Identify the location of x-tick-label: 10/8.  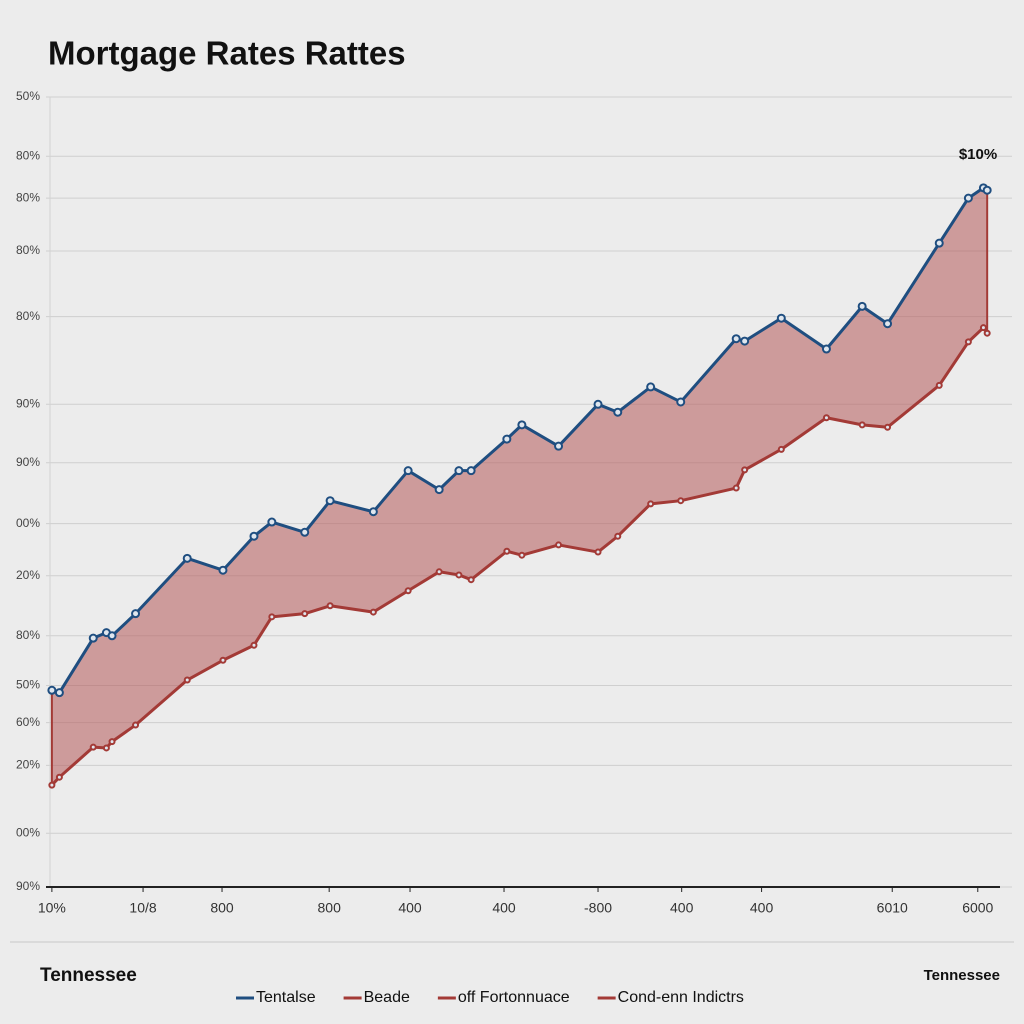
(142, 908).